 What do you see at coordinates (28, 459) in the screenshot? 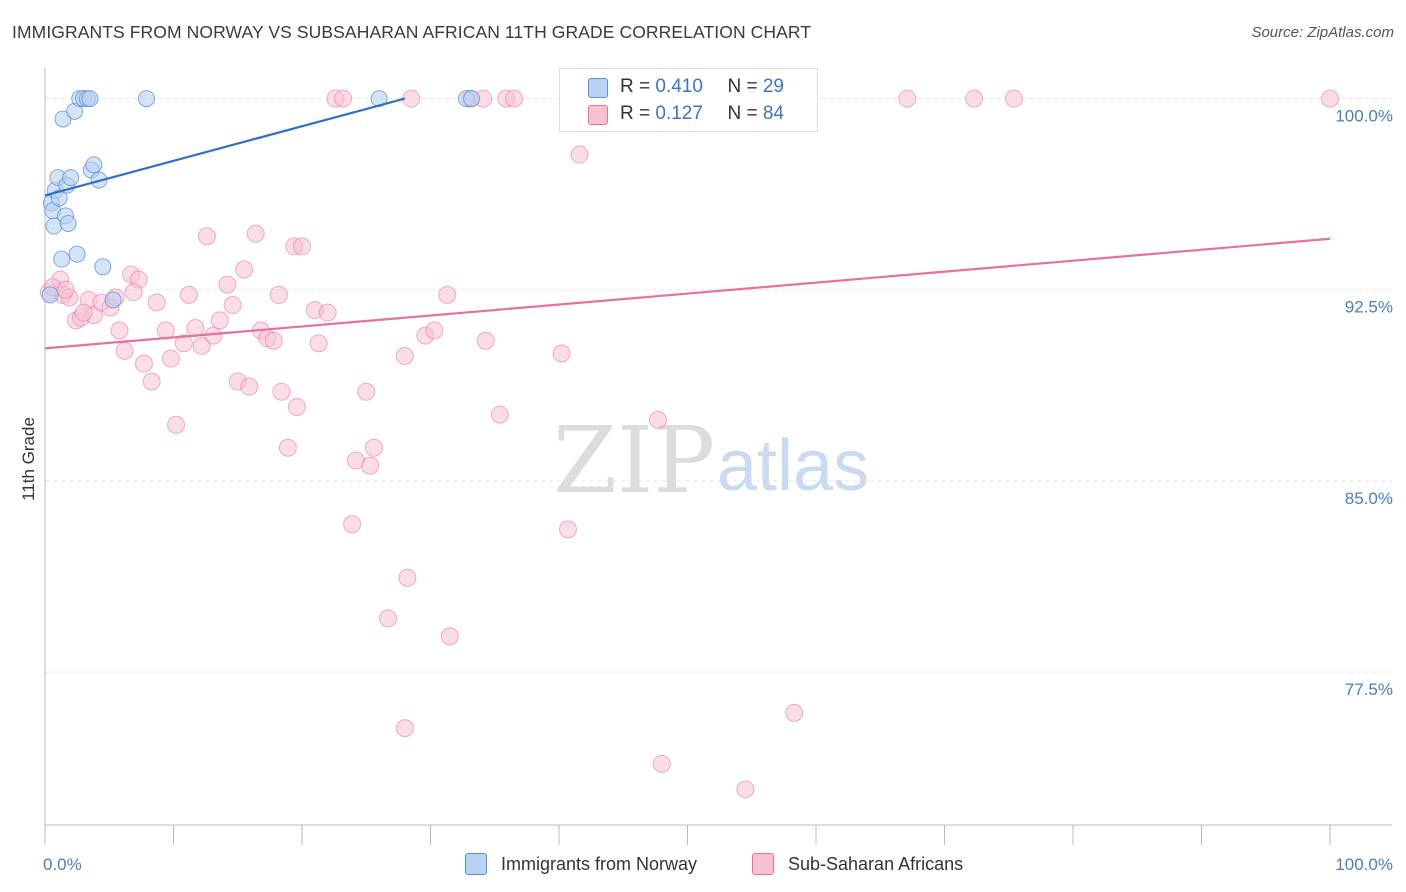
I see `y-axis-title: 11th Grade` at bounding box center [28, 459].